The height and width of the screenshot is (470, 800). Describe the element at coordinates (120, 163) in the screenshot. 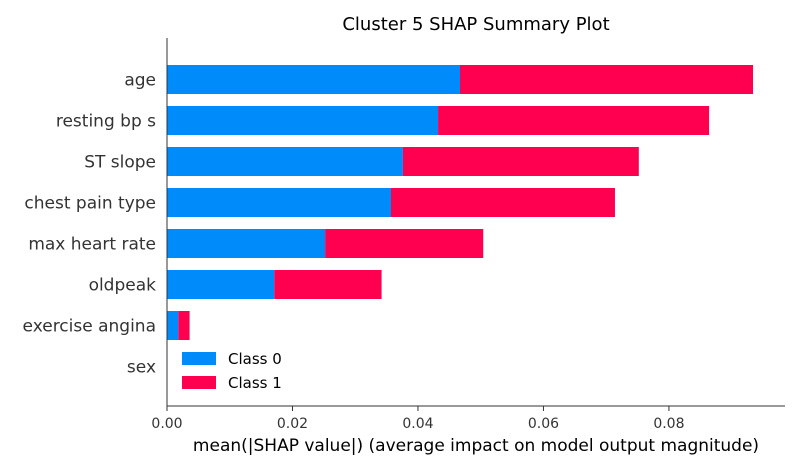

I see `y-tick-label: ST slope` at that location.